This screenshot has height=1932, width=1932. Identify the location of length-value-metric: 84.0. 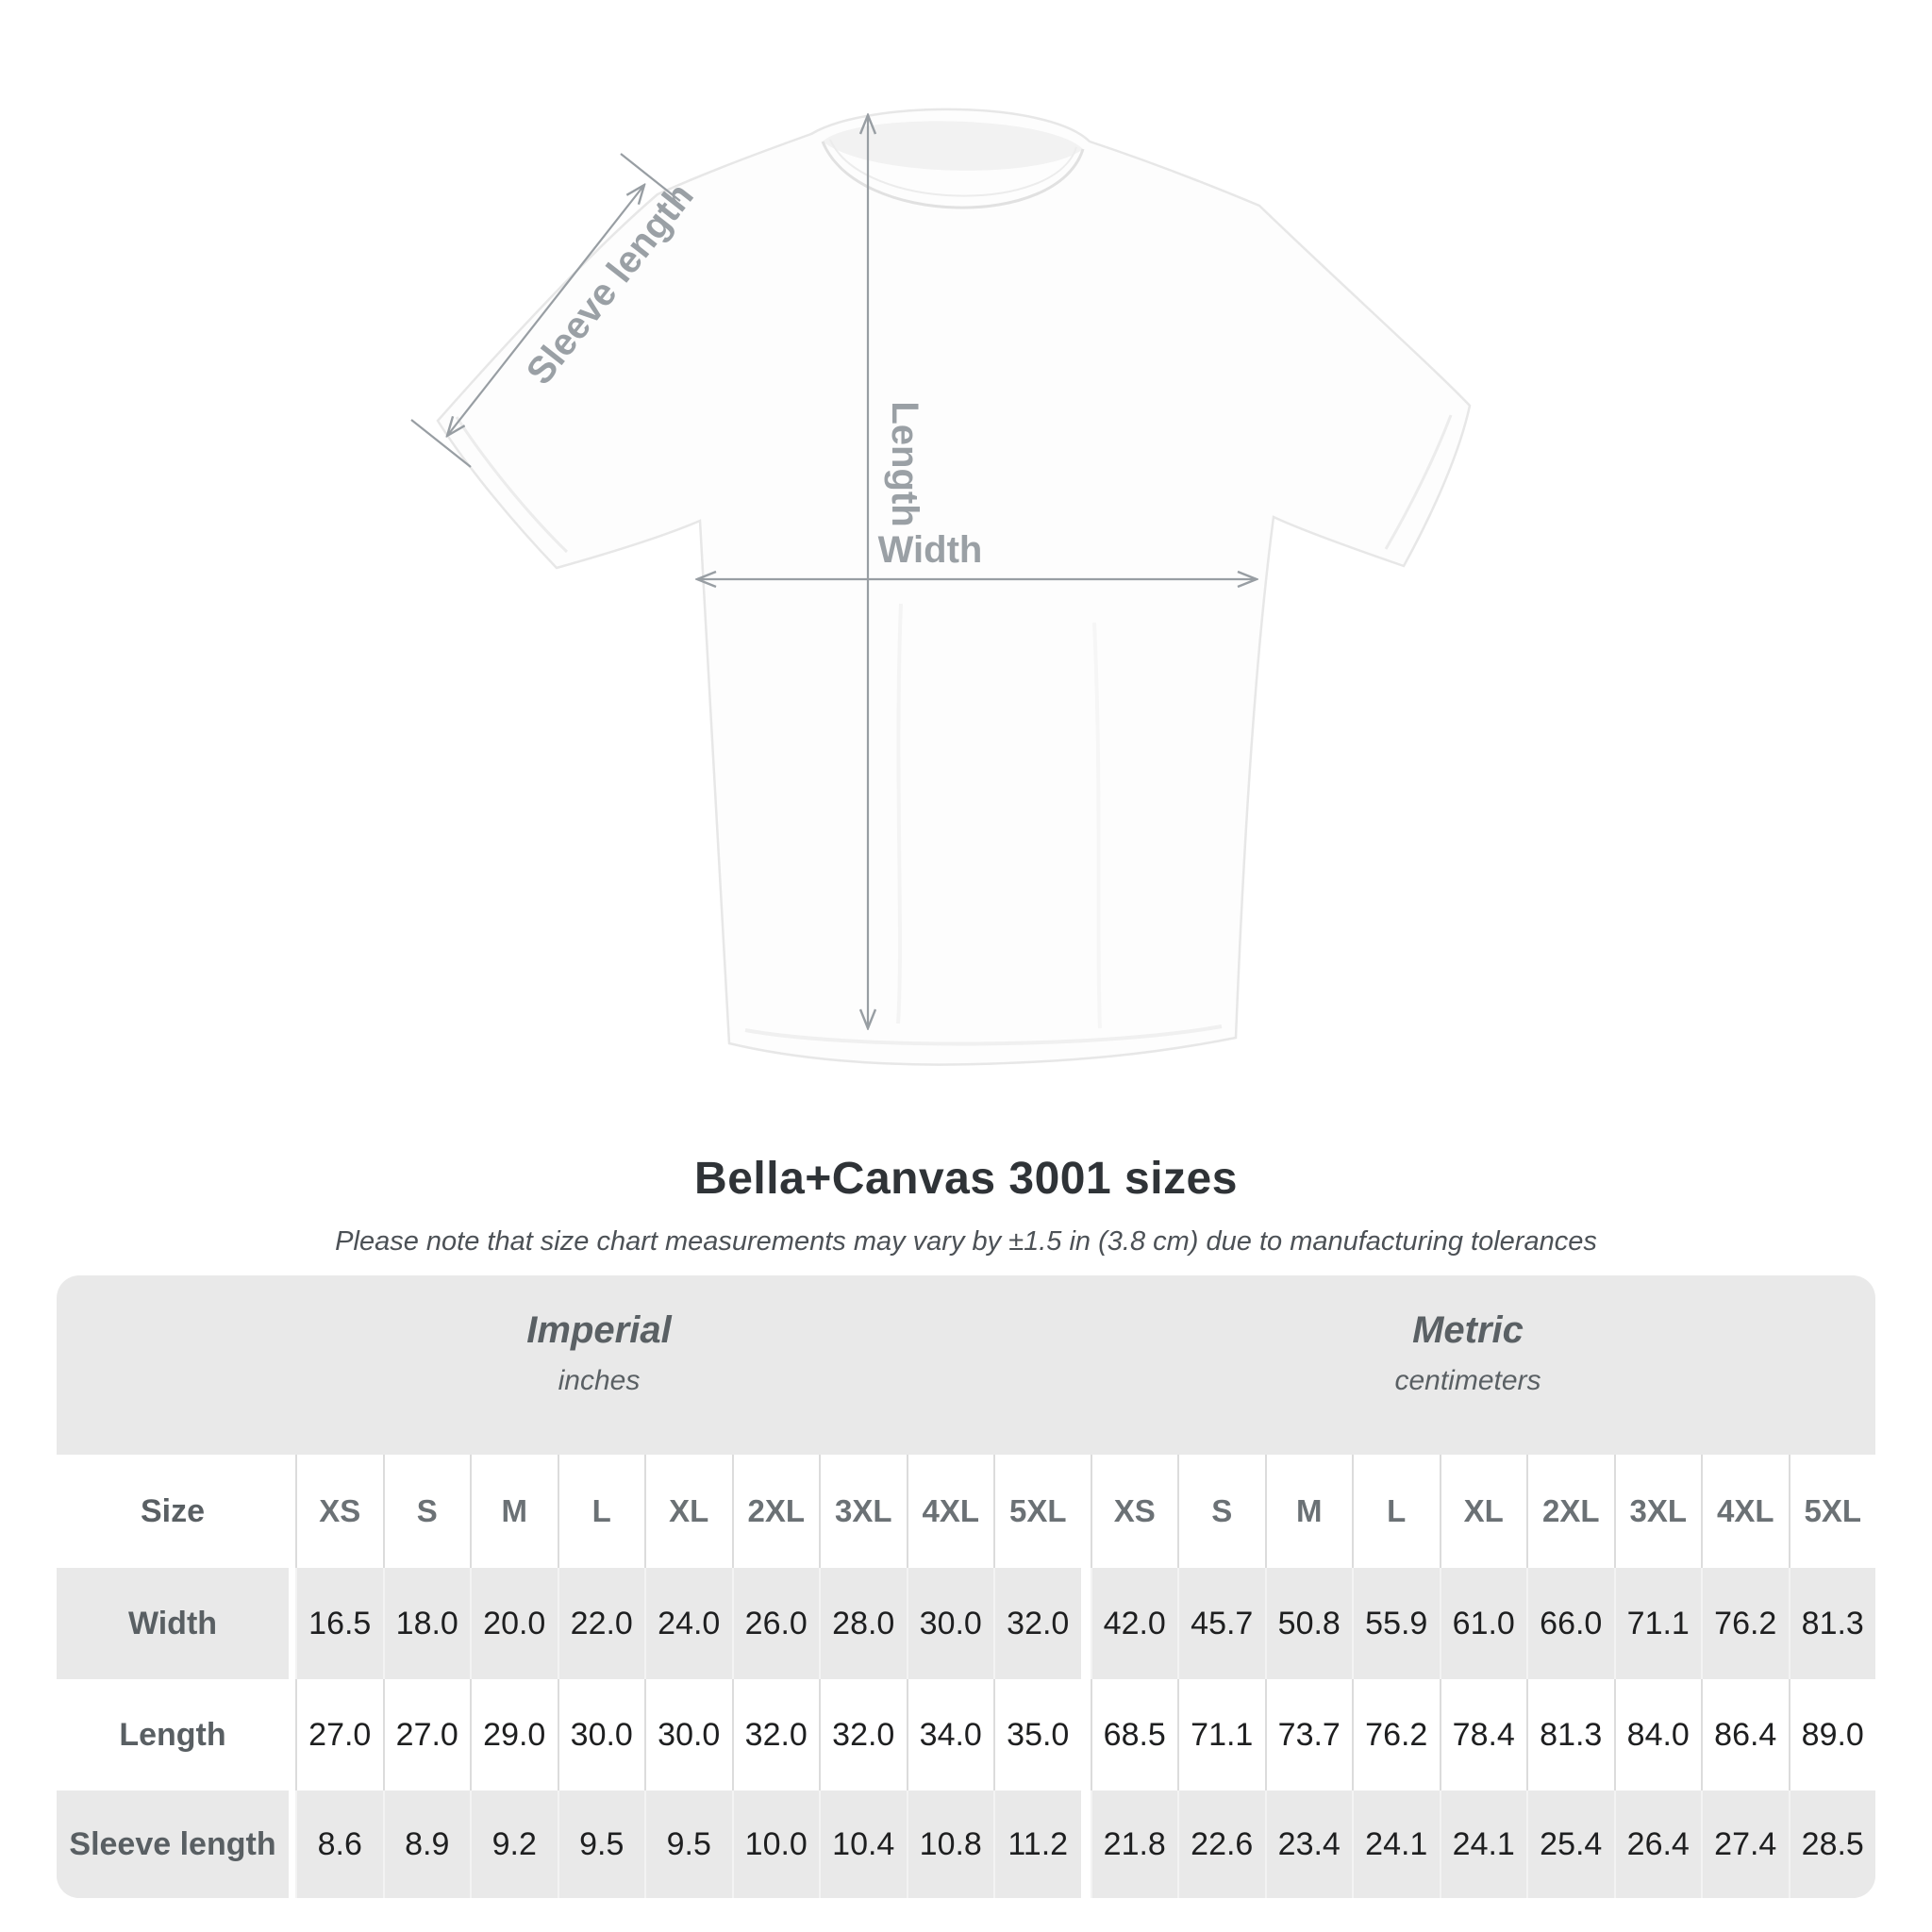
(1657, 1735).